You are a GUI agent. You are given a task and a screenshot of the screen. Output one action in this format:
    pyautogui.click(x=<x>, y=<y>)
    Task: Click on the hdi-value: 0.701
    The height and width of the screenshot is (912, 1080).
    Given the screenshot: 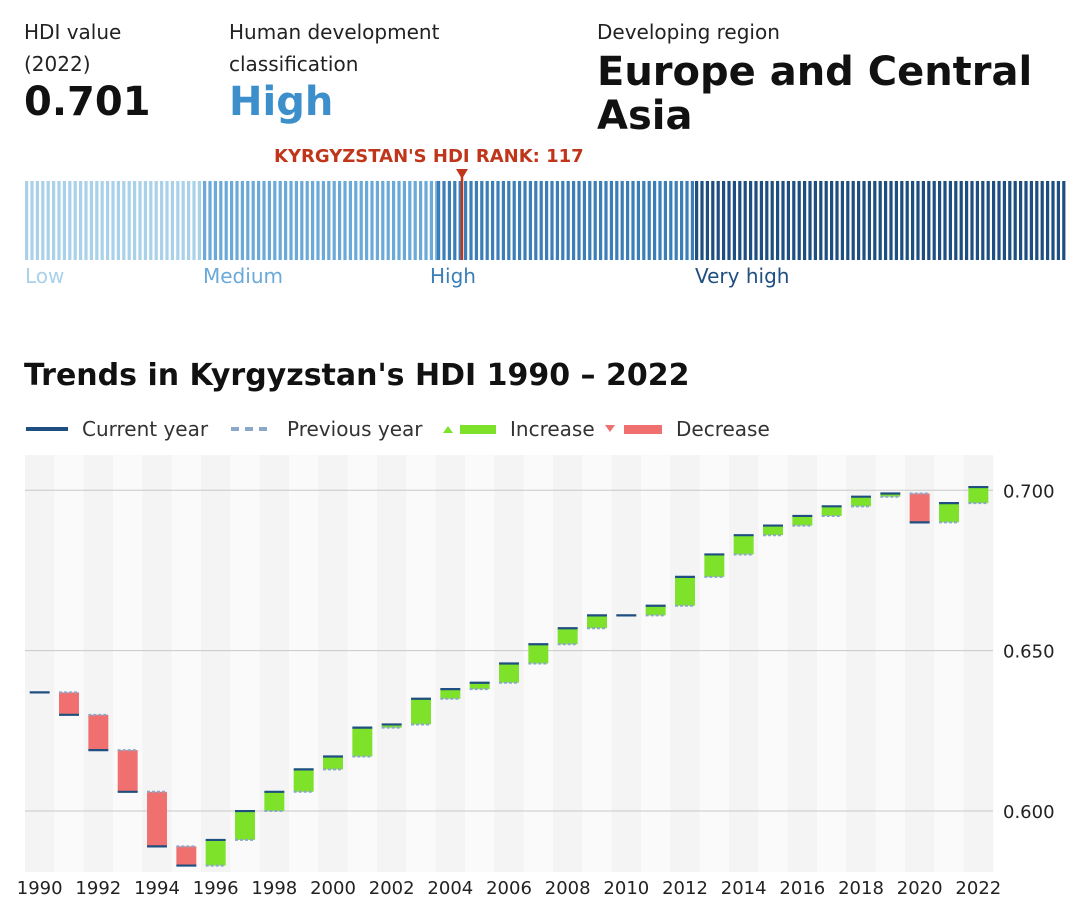 What is the action you would take?
    pyautogui.click(x=87, y=102)
    